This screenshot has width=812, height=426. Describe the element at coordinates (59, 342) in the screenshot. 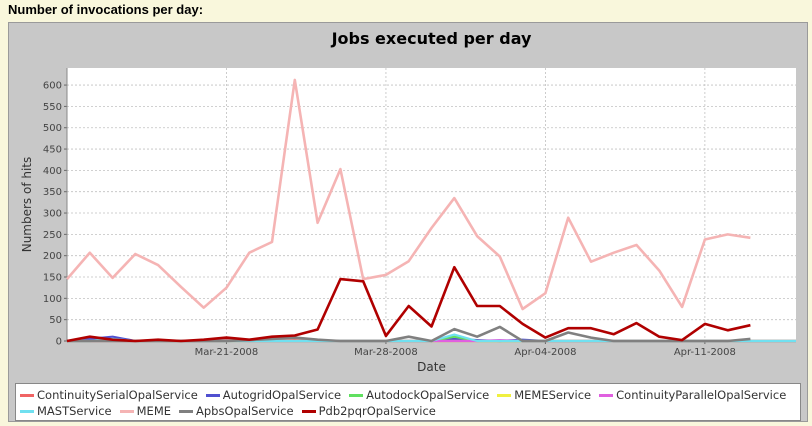

I see `y-tick-label: 0` at that location.